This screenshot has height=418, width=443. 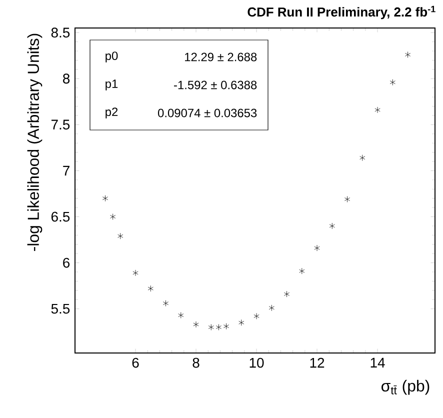 What do you see at coordinates (135, 363) in the screenshot?
I see `x-tick-label: 6` at bounding box center [135, 363].